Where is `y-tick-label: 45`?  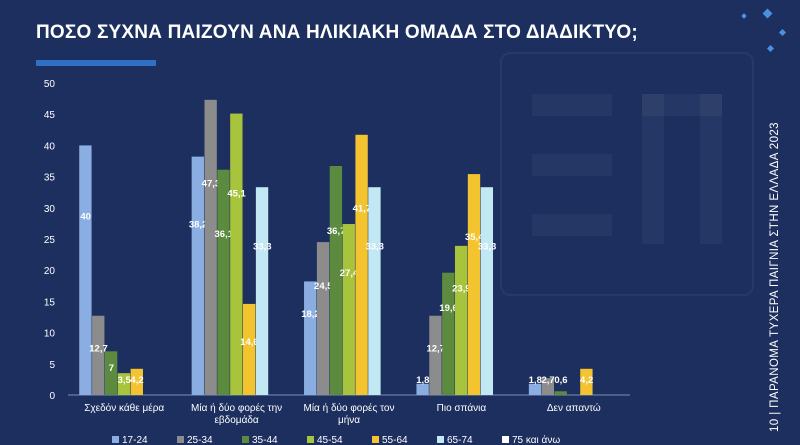
y-tick-label: 45 is located at coordinates (50, 115).